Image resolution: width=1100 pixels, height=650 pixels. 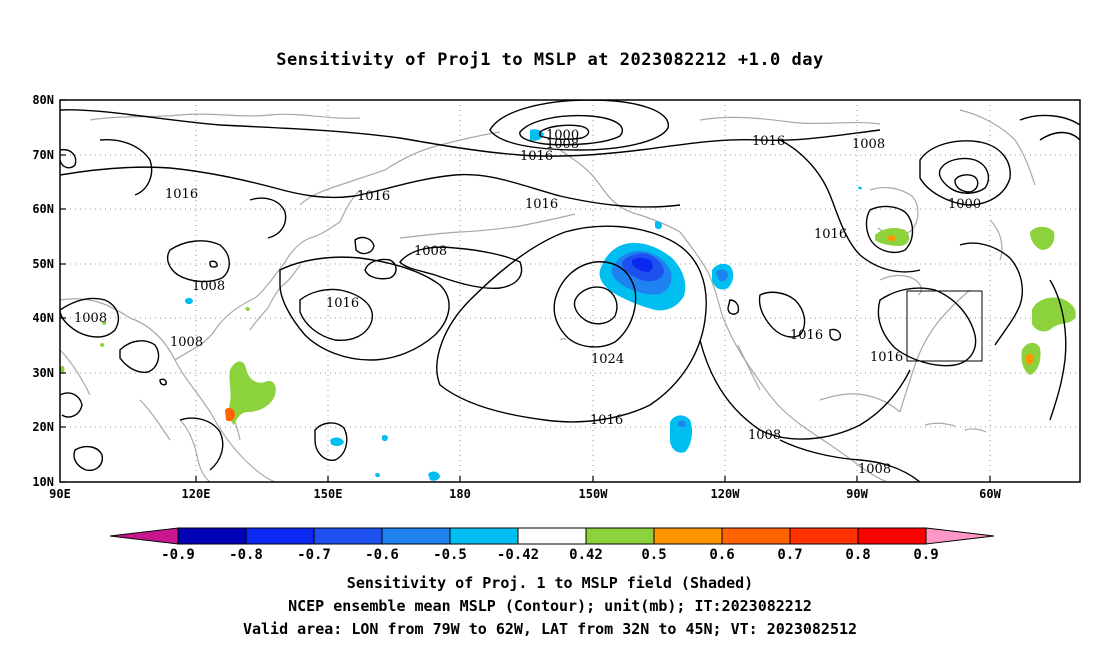 What do you see at coordinates (43, 318) in the screenshot?
I see `lat-label: 40N` at bounding box center [43, 318].